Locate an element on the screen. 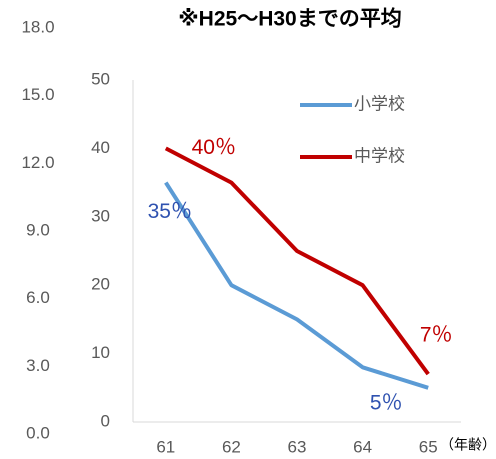  chart-title: ※H25〜H30までの平均 is located at coordinates (289, 19).